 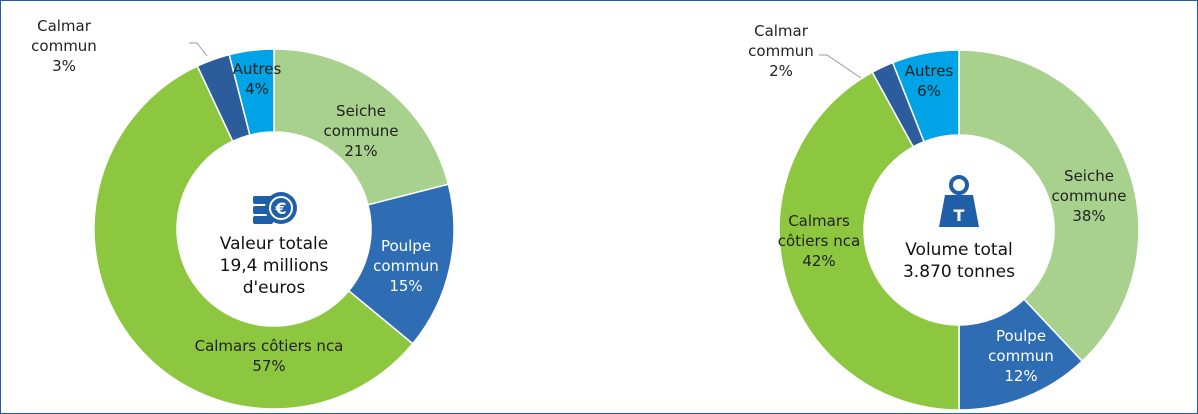 I want to click on svg-text: T, so click(x=959, y=215).